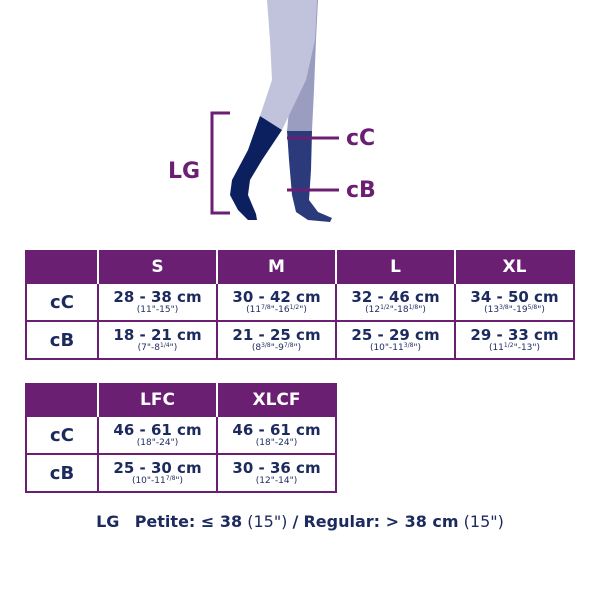 This screenshot has width=600, height=600. Describe the element at coordinates (280, 309) in the screenshot. I see `inch-text: "-16` at that location.